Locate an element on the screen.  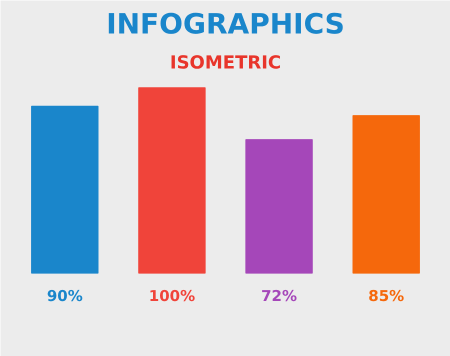
data-label: 90% is located at coordinates (64, 296).